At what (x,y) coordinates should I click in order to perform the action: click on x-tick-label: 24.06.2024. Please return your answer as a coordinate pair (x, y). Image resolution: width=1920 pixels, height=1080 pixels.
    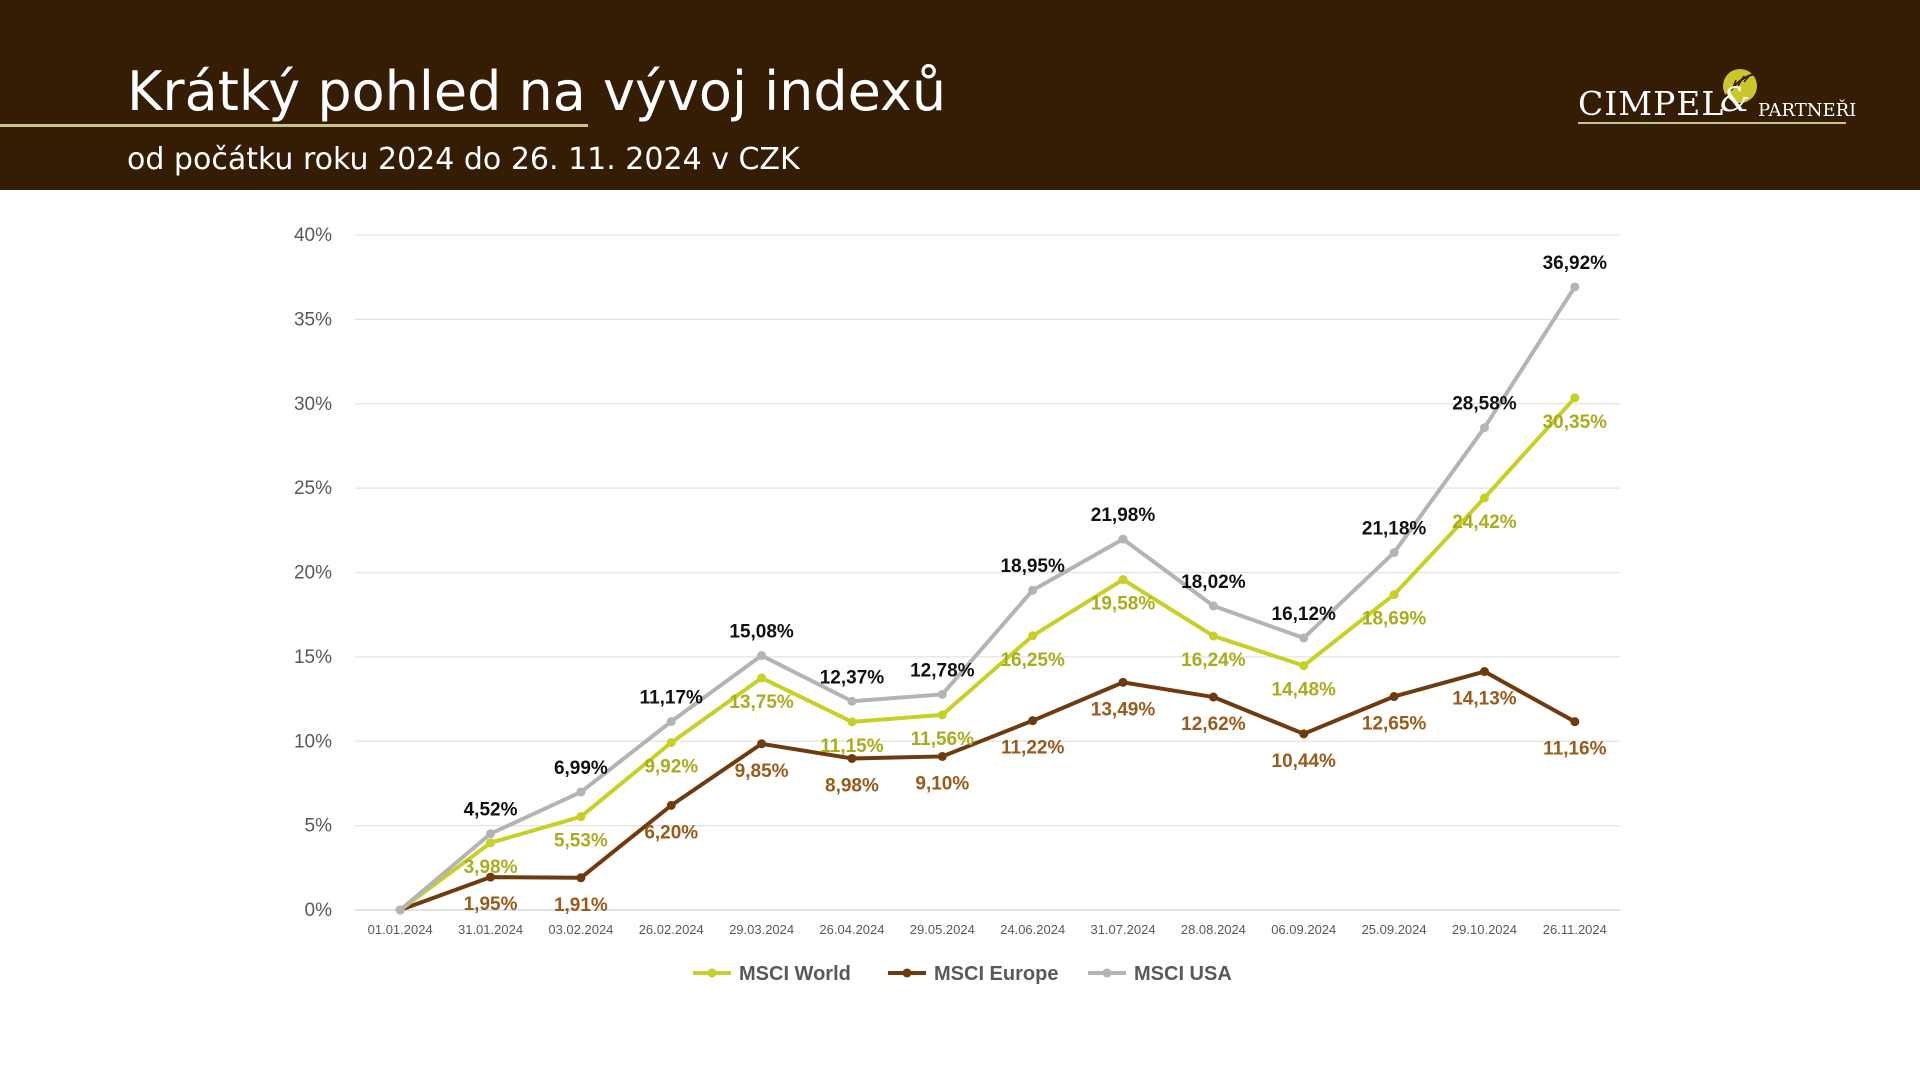
    Looking at the image, I should click on (1032, 929).